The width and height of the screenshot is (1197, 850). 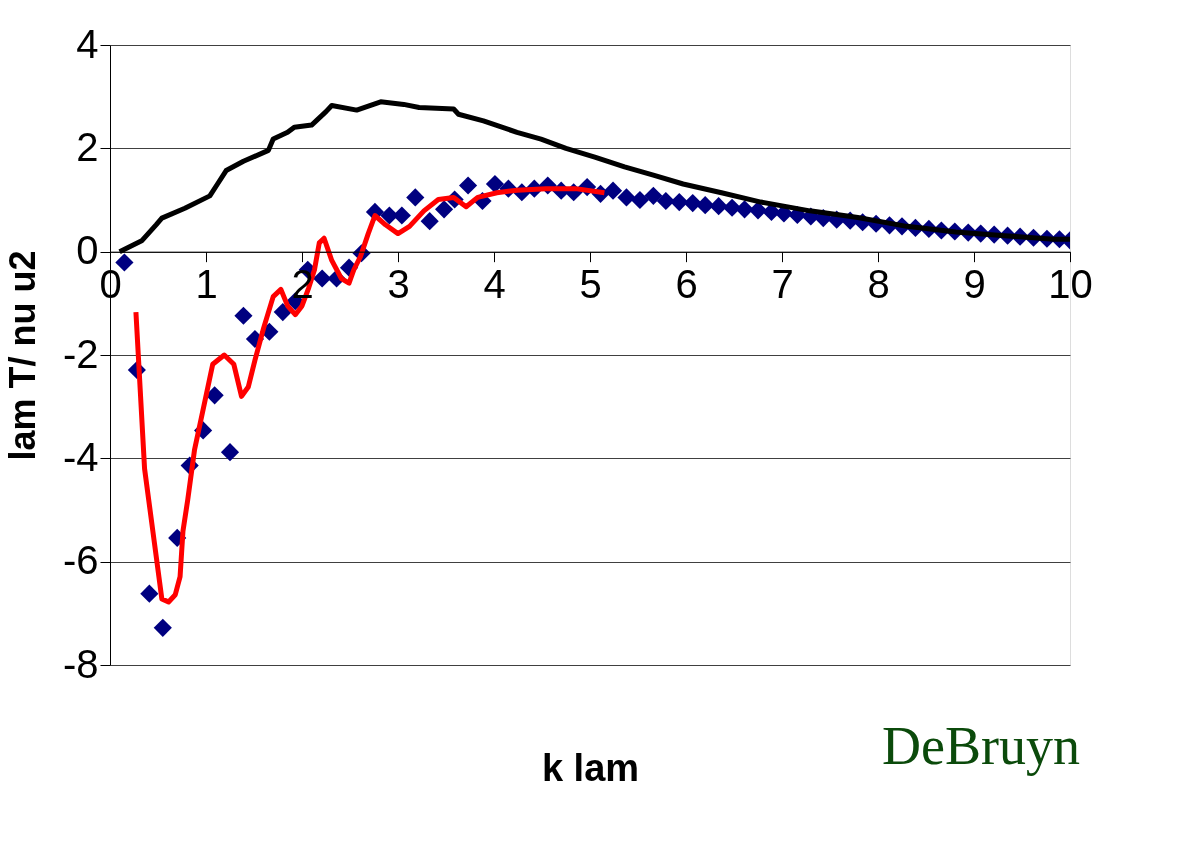 What do you see at coordinates (206, 284) in the screenshot?
I see `x-tick-label: 1` at bounding box center [206, 284].